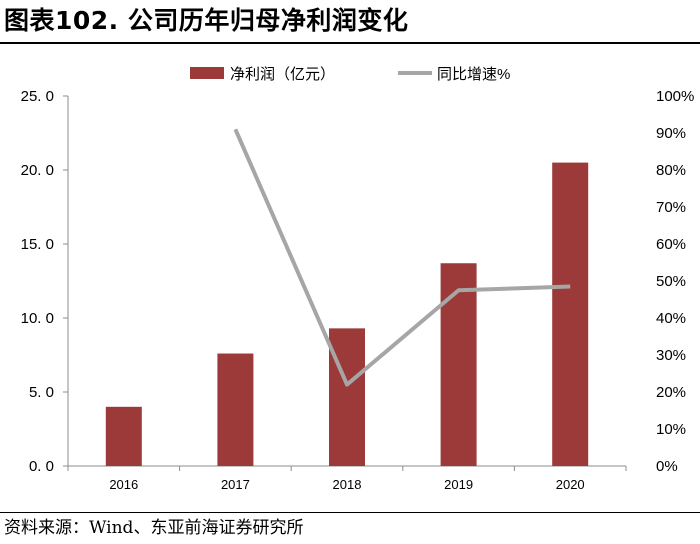 This screenshot has width=700, height=544. I want to click on legend: 净利润（亿元） 同比增速%, so click(350, 74).